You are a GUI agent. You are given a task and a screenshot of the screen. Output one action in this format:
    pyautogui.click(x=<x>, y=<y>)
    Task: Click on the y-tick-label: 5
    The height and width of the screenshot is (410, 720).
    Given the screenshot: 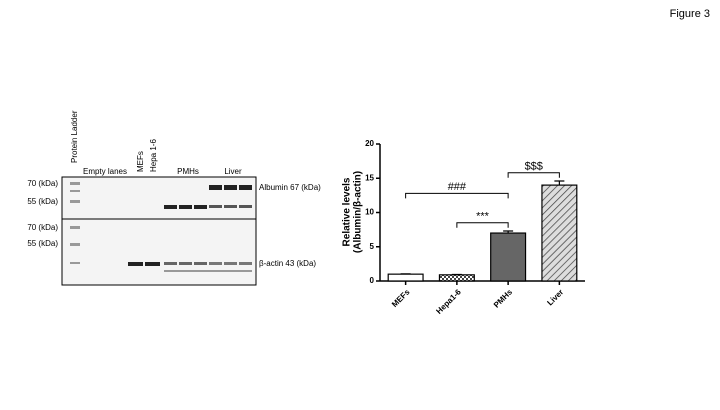 What is the action you would take?
    pyautogui.click(x=372, y=246)
    